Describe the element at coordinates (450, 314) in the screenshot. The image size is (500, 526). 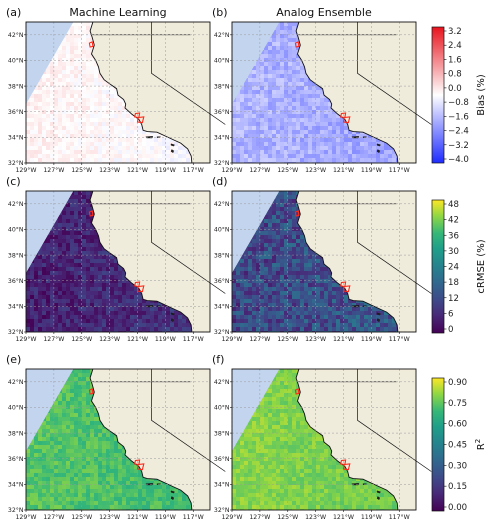
I see `colorbar-tick-label: 6` at that location.